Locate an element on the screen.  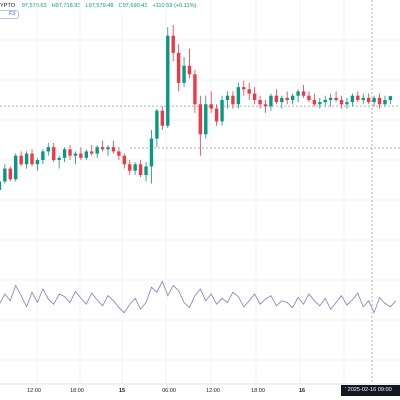
indicator-tag: F3 is located at coordinates (9, 14).